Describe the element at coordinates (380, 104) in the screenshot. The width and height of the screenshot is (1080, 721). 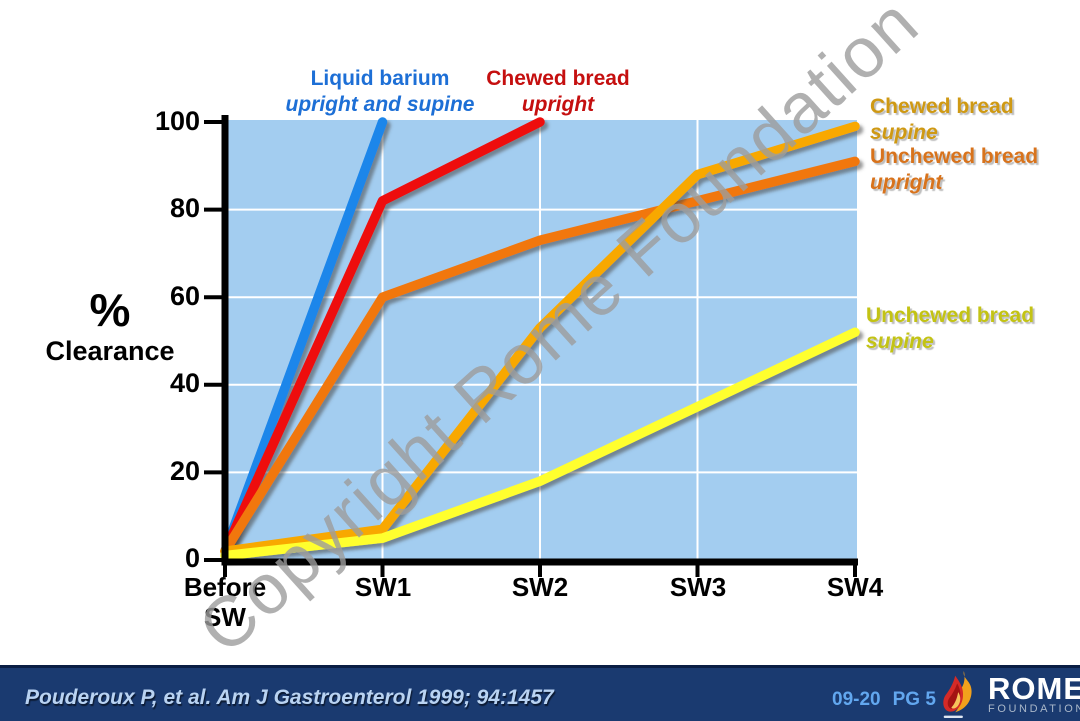
I see `label-liquid-barium-style: upright and supine` at that location.